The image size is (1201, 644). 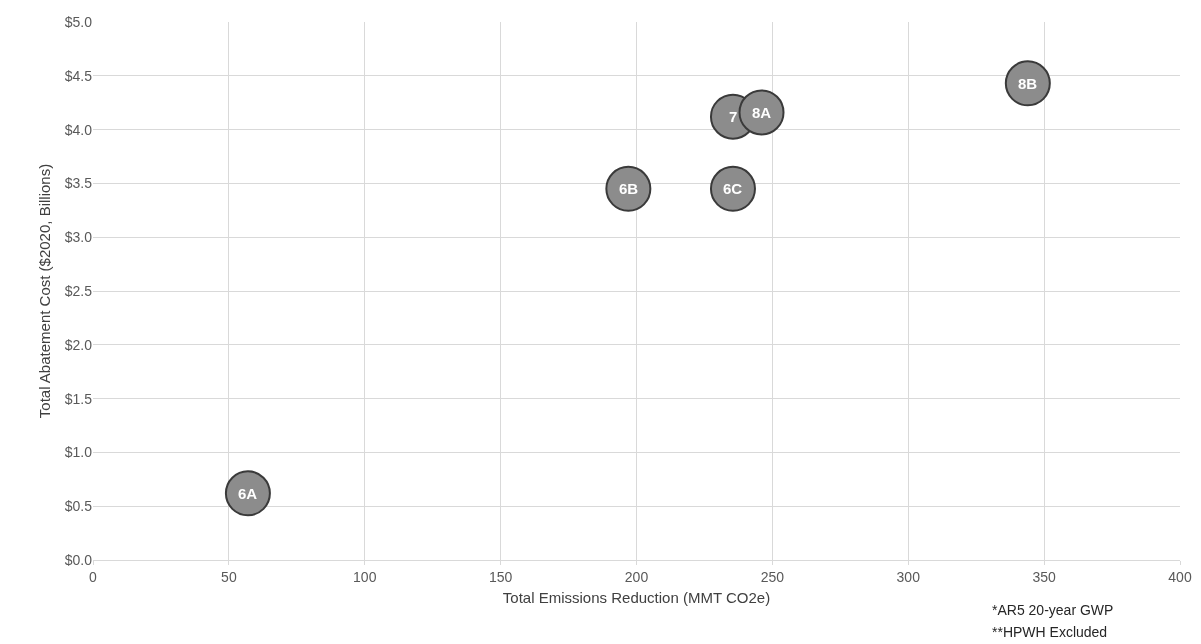 I want to click on x-tick-label: 300, so click(x=908, y=576).